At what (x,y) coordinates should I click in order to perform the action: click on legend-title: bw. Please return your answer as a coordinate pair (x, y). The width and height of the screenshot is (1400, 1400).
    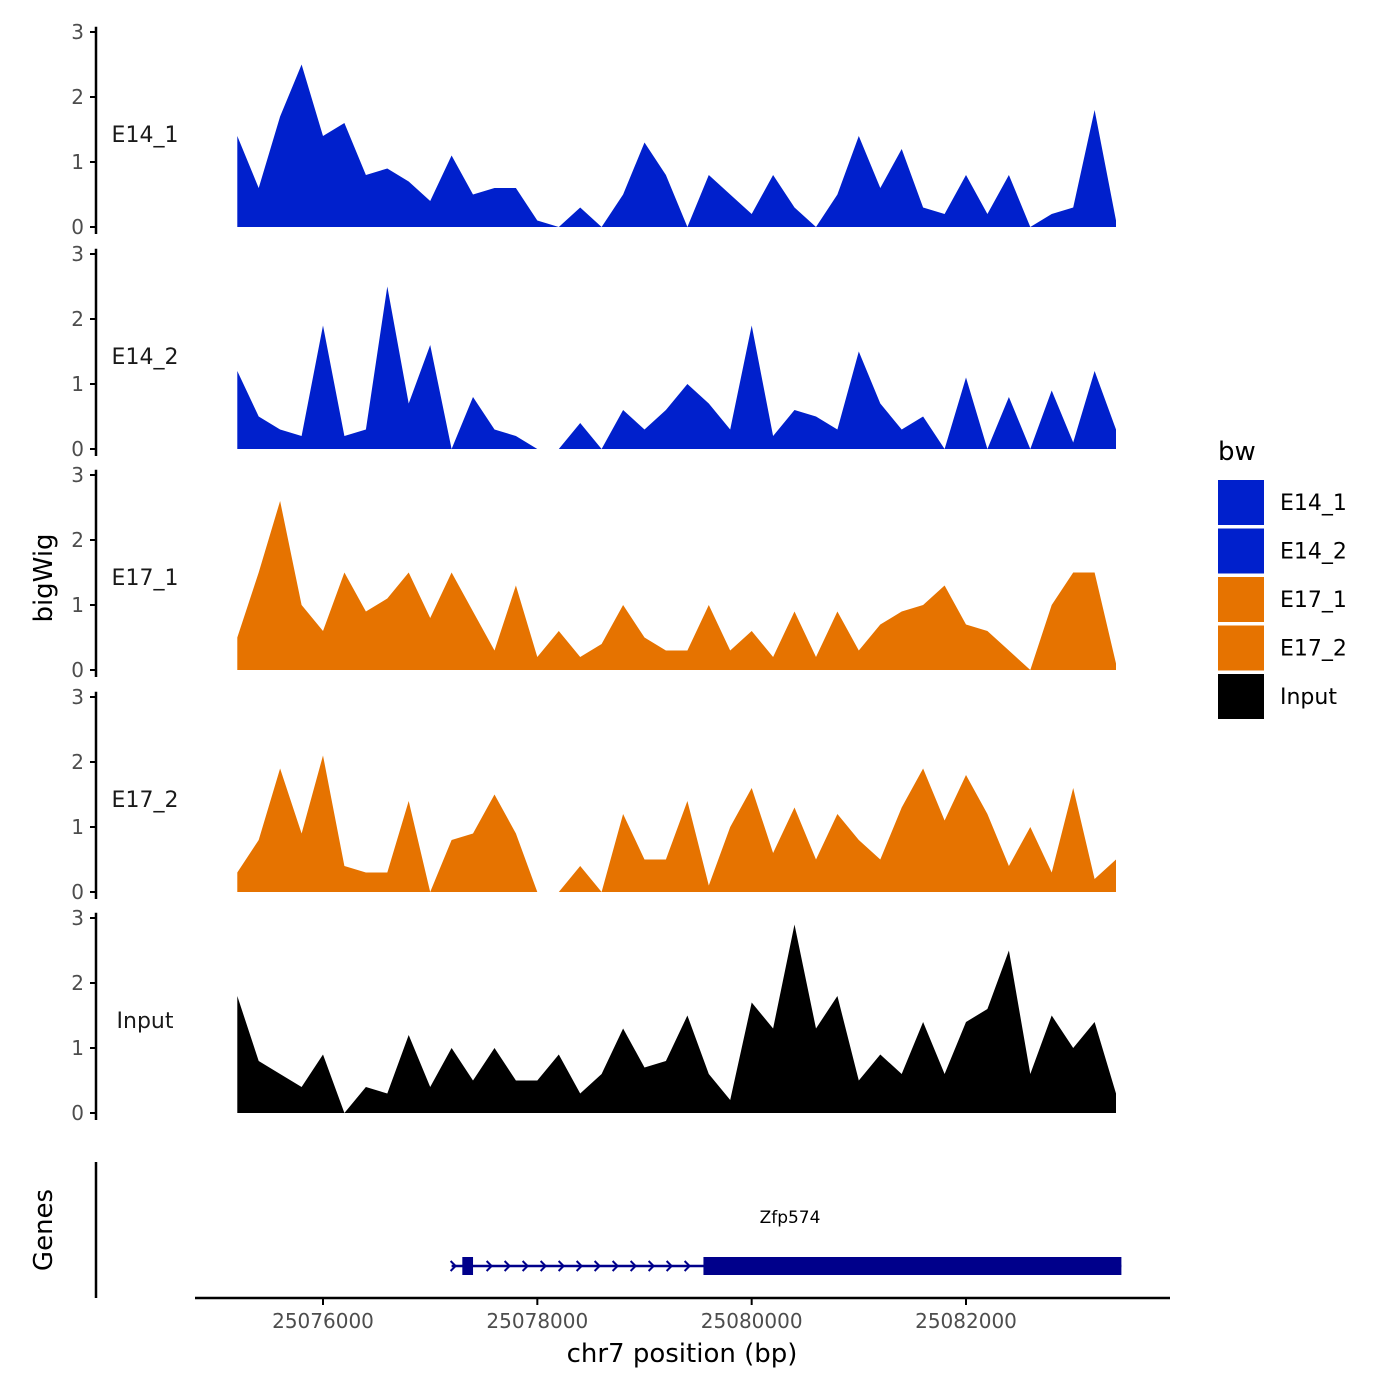
    Looking at the image, I should click on (1237, 452).